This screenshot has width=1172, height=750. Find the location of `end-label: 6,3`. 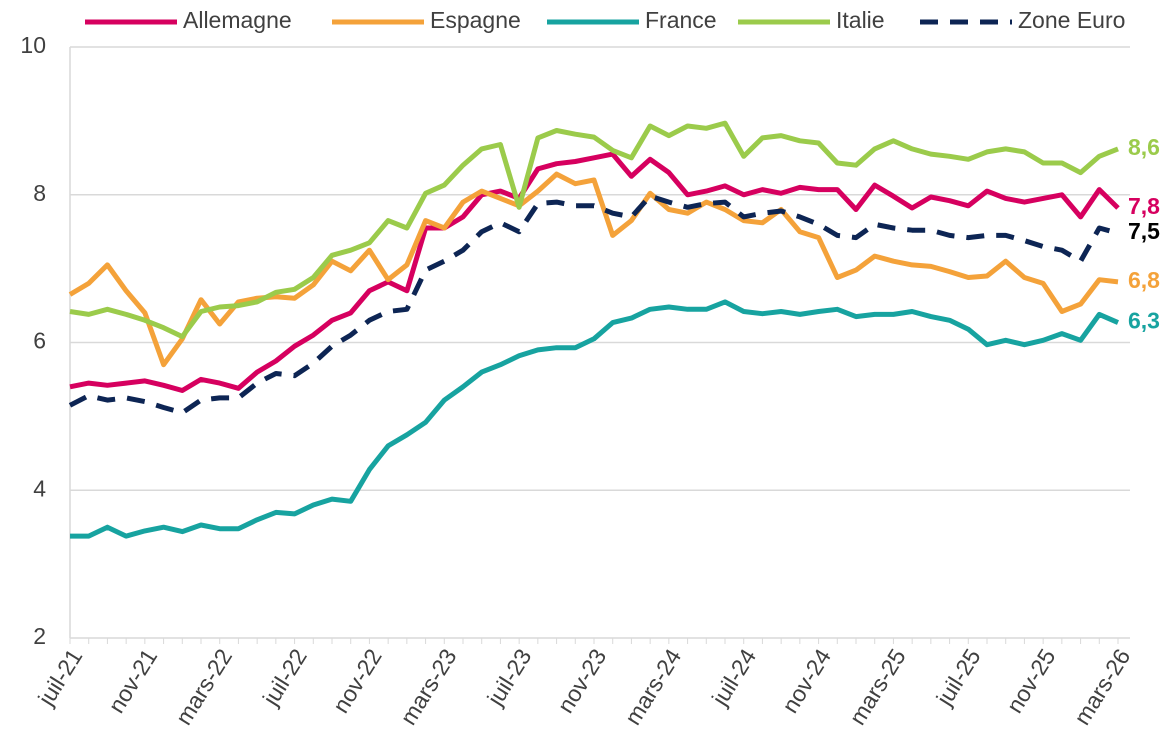

end-label: 6,3 is located at coordinates (1144, 321).